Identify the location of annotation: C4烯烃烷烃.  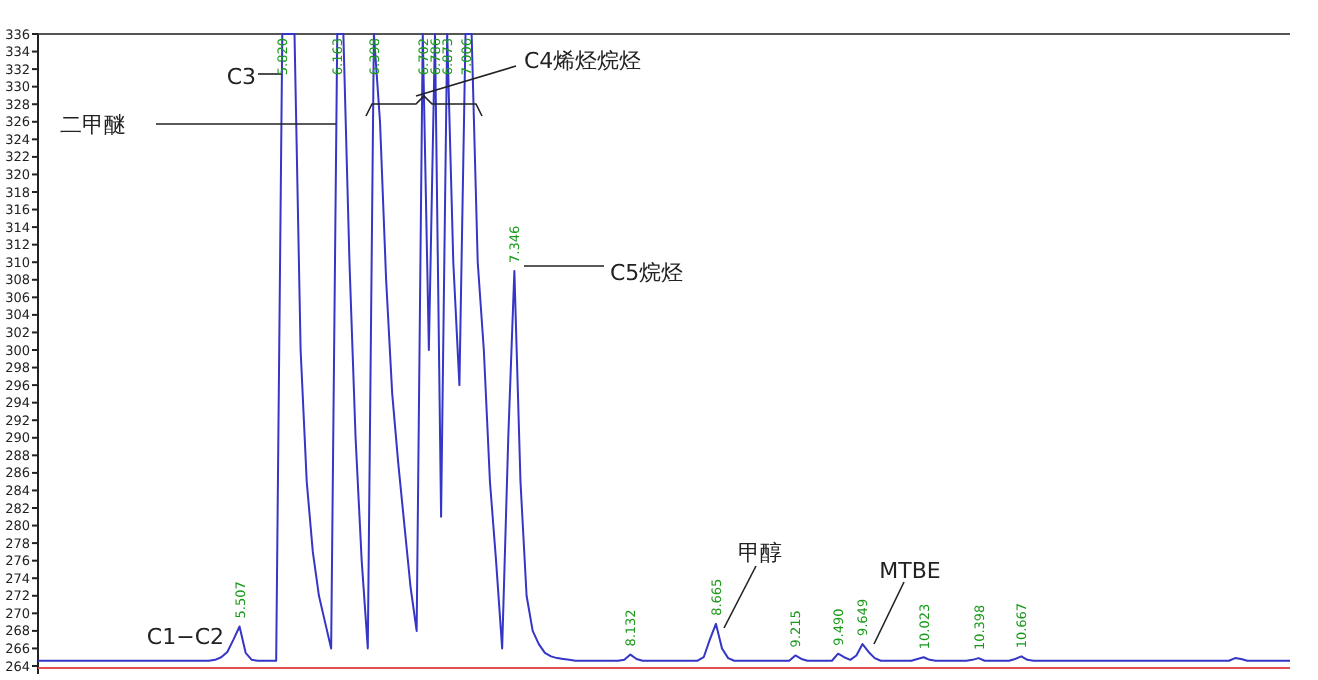
(583, 60).